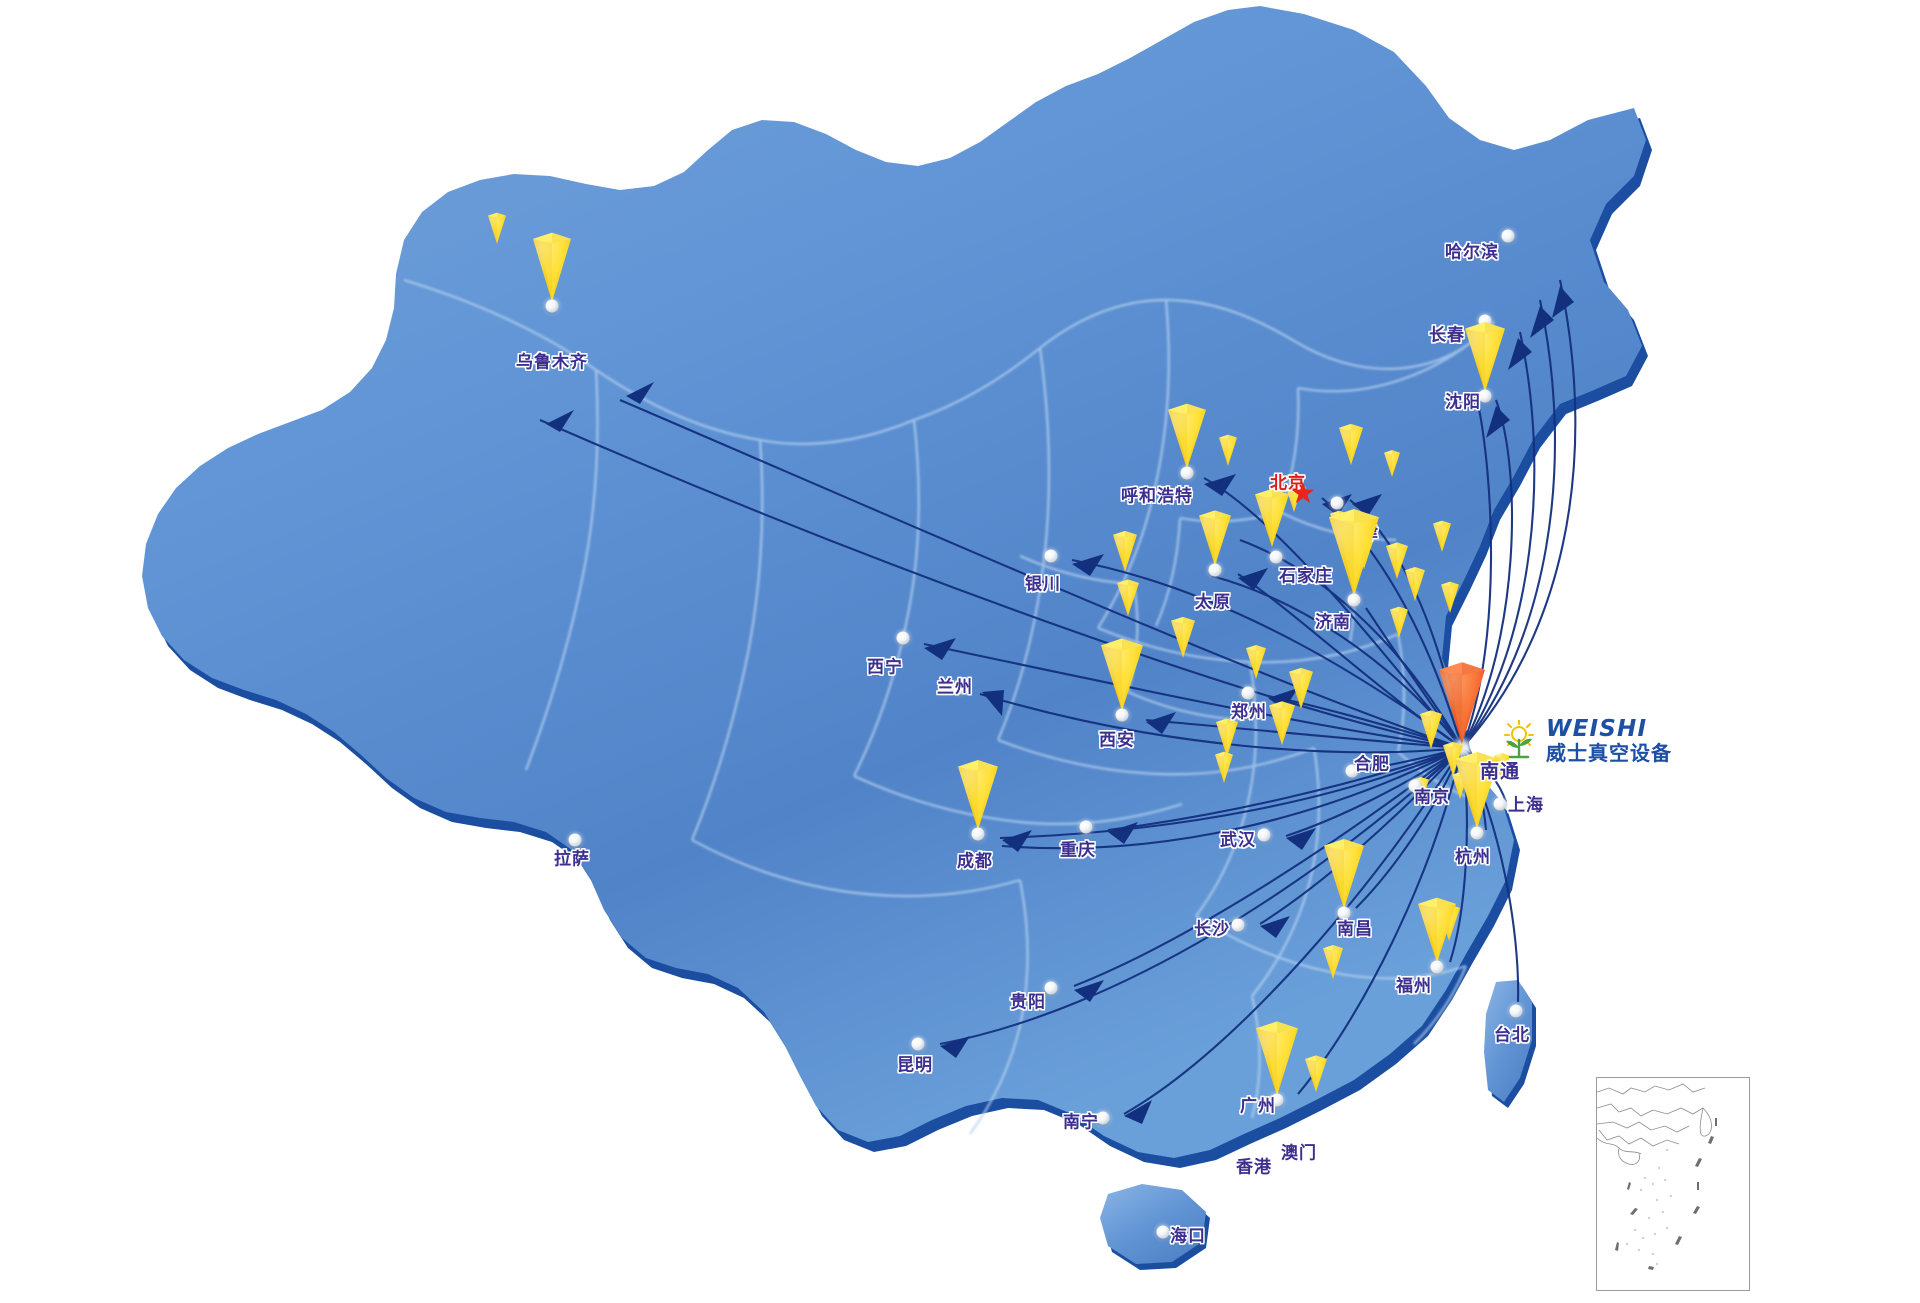 The height and width of the screenshot is (1303, 1920). What do you see at coordinates (1500, 771) in the screenshot?
I see `hub-city-label: 南通` at bounding box center [1500, 771].